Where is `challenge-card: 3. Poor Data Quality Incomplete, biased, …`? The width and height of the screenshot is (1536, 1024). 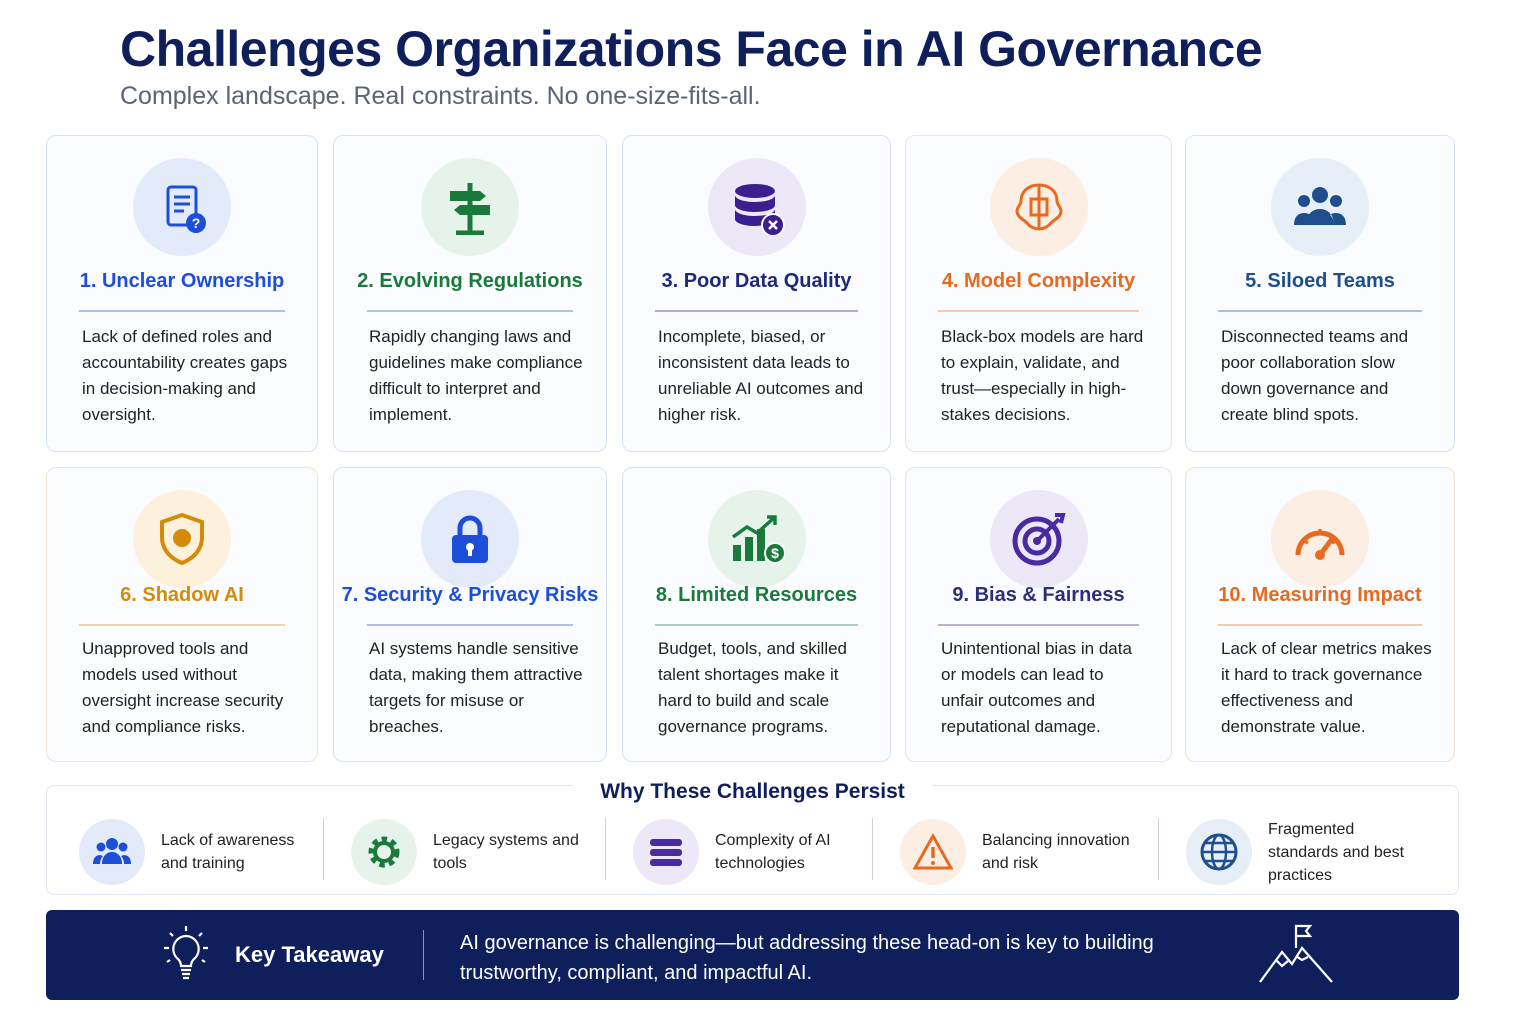
challenge-card: 3. Poor Data Quality Incomplete, biased, … is located at coordinates (756, 293).